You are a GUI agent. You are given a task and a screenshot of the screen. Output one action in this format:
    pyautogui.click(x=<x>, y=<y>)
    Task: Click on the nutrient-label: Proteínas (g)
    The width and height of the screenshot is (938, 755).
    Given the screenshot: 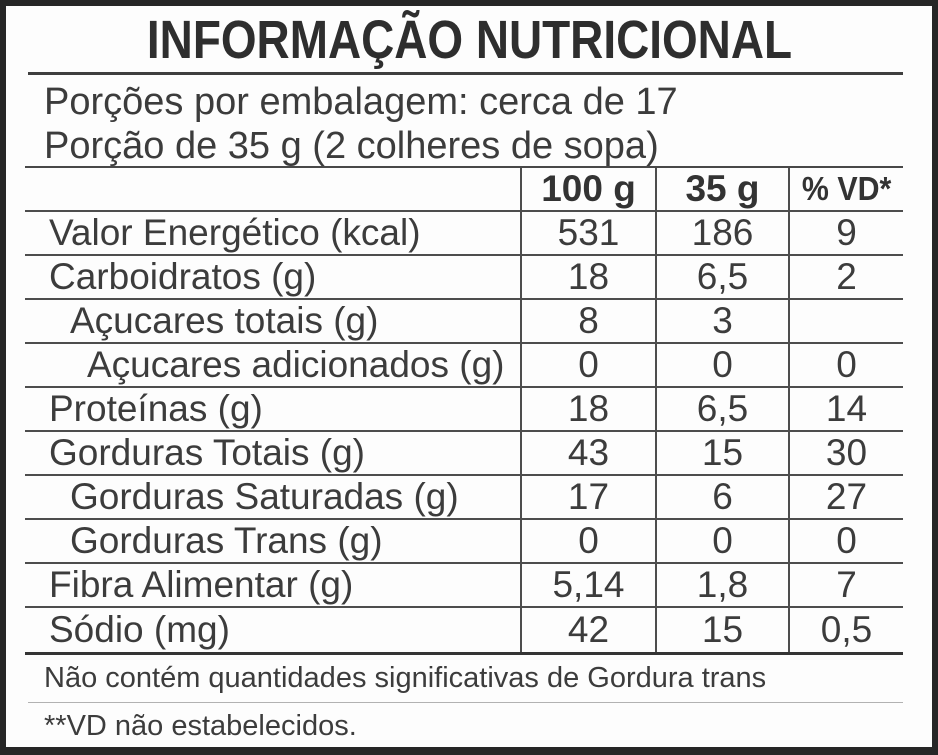 What is the action you would take?
    pyautogui.click(x=156, y=408)
    